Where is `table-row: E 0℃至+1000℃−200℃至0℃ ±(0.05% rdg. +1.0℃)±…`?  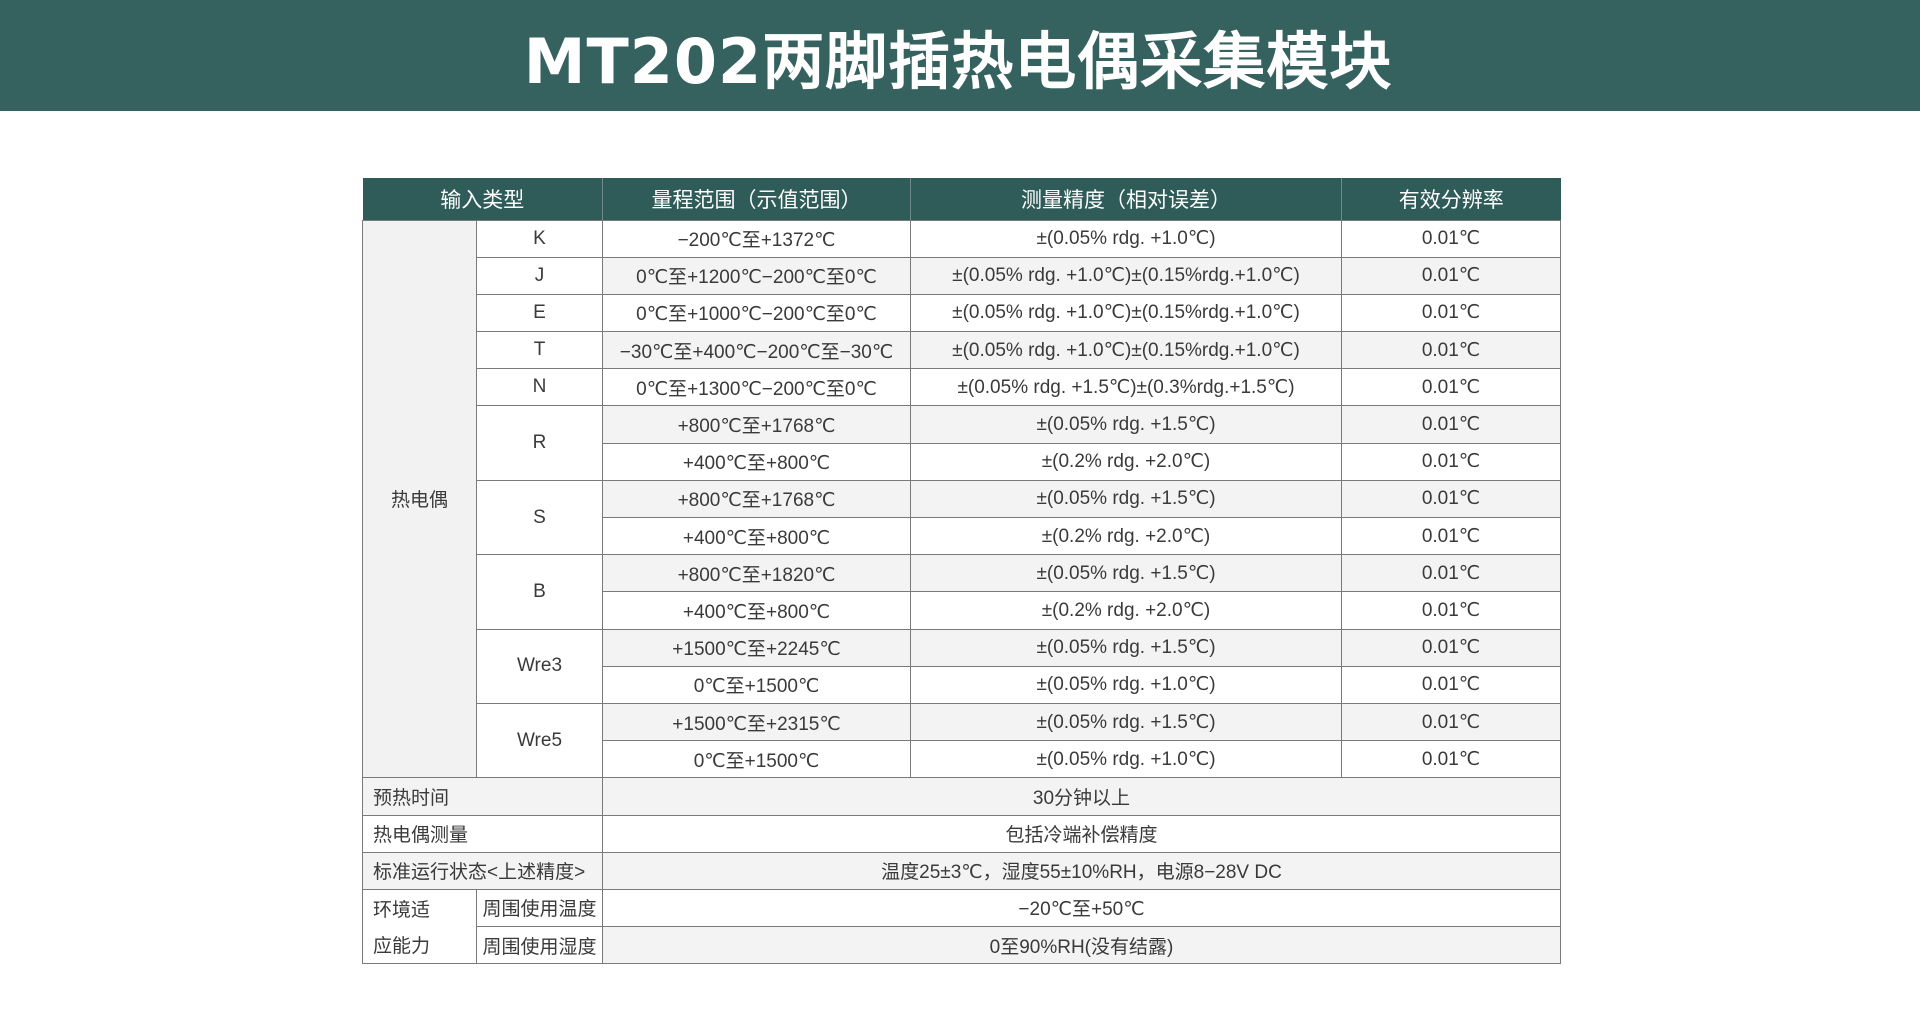
table-row: E 0℃至+1000℃−200℃至0℃ ±(0.05% rdg. +1.0℃)±… is located at coordinates (962, 313).